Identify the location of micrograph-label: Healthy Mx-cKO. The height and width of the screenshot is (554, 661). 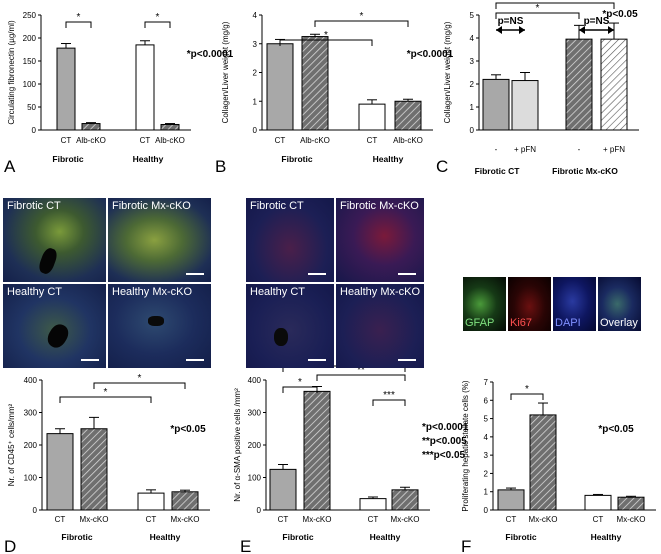
(380, 292).